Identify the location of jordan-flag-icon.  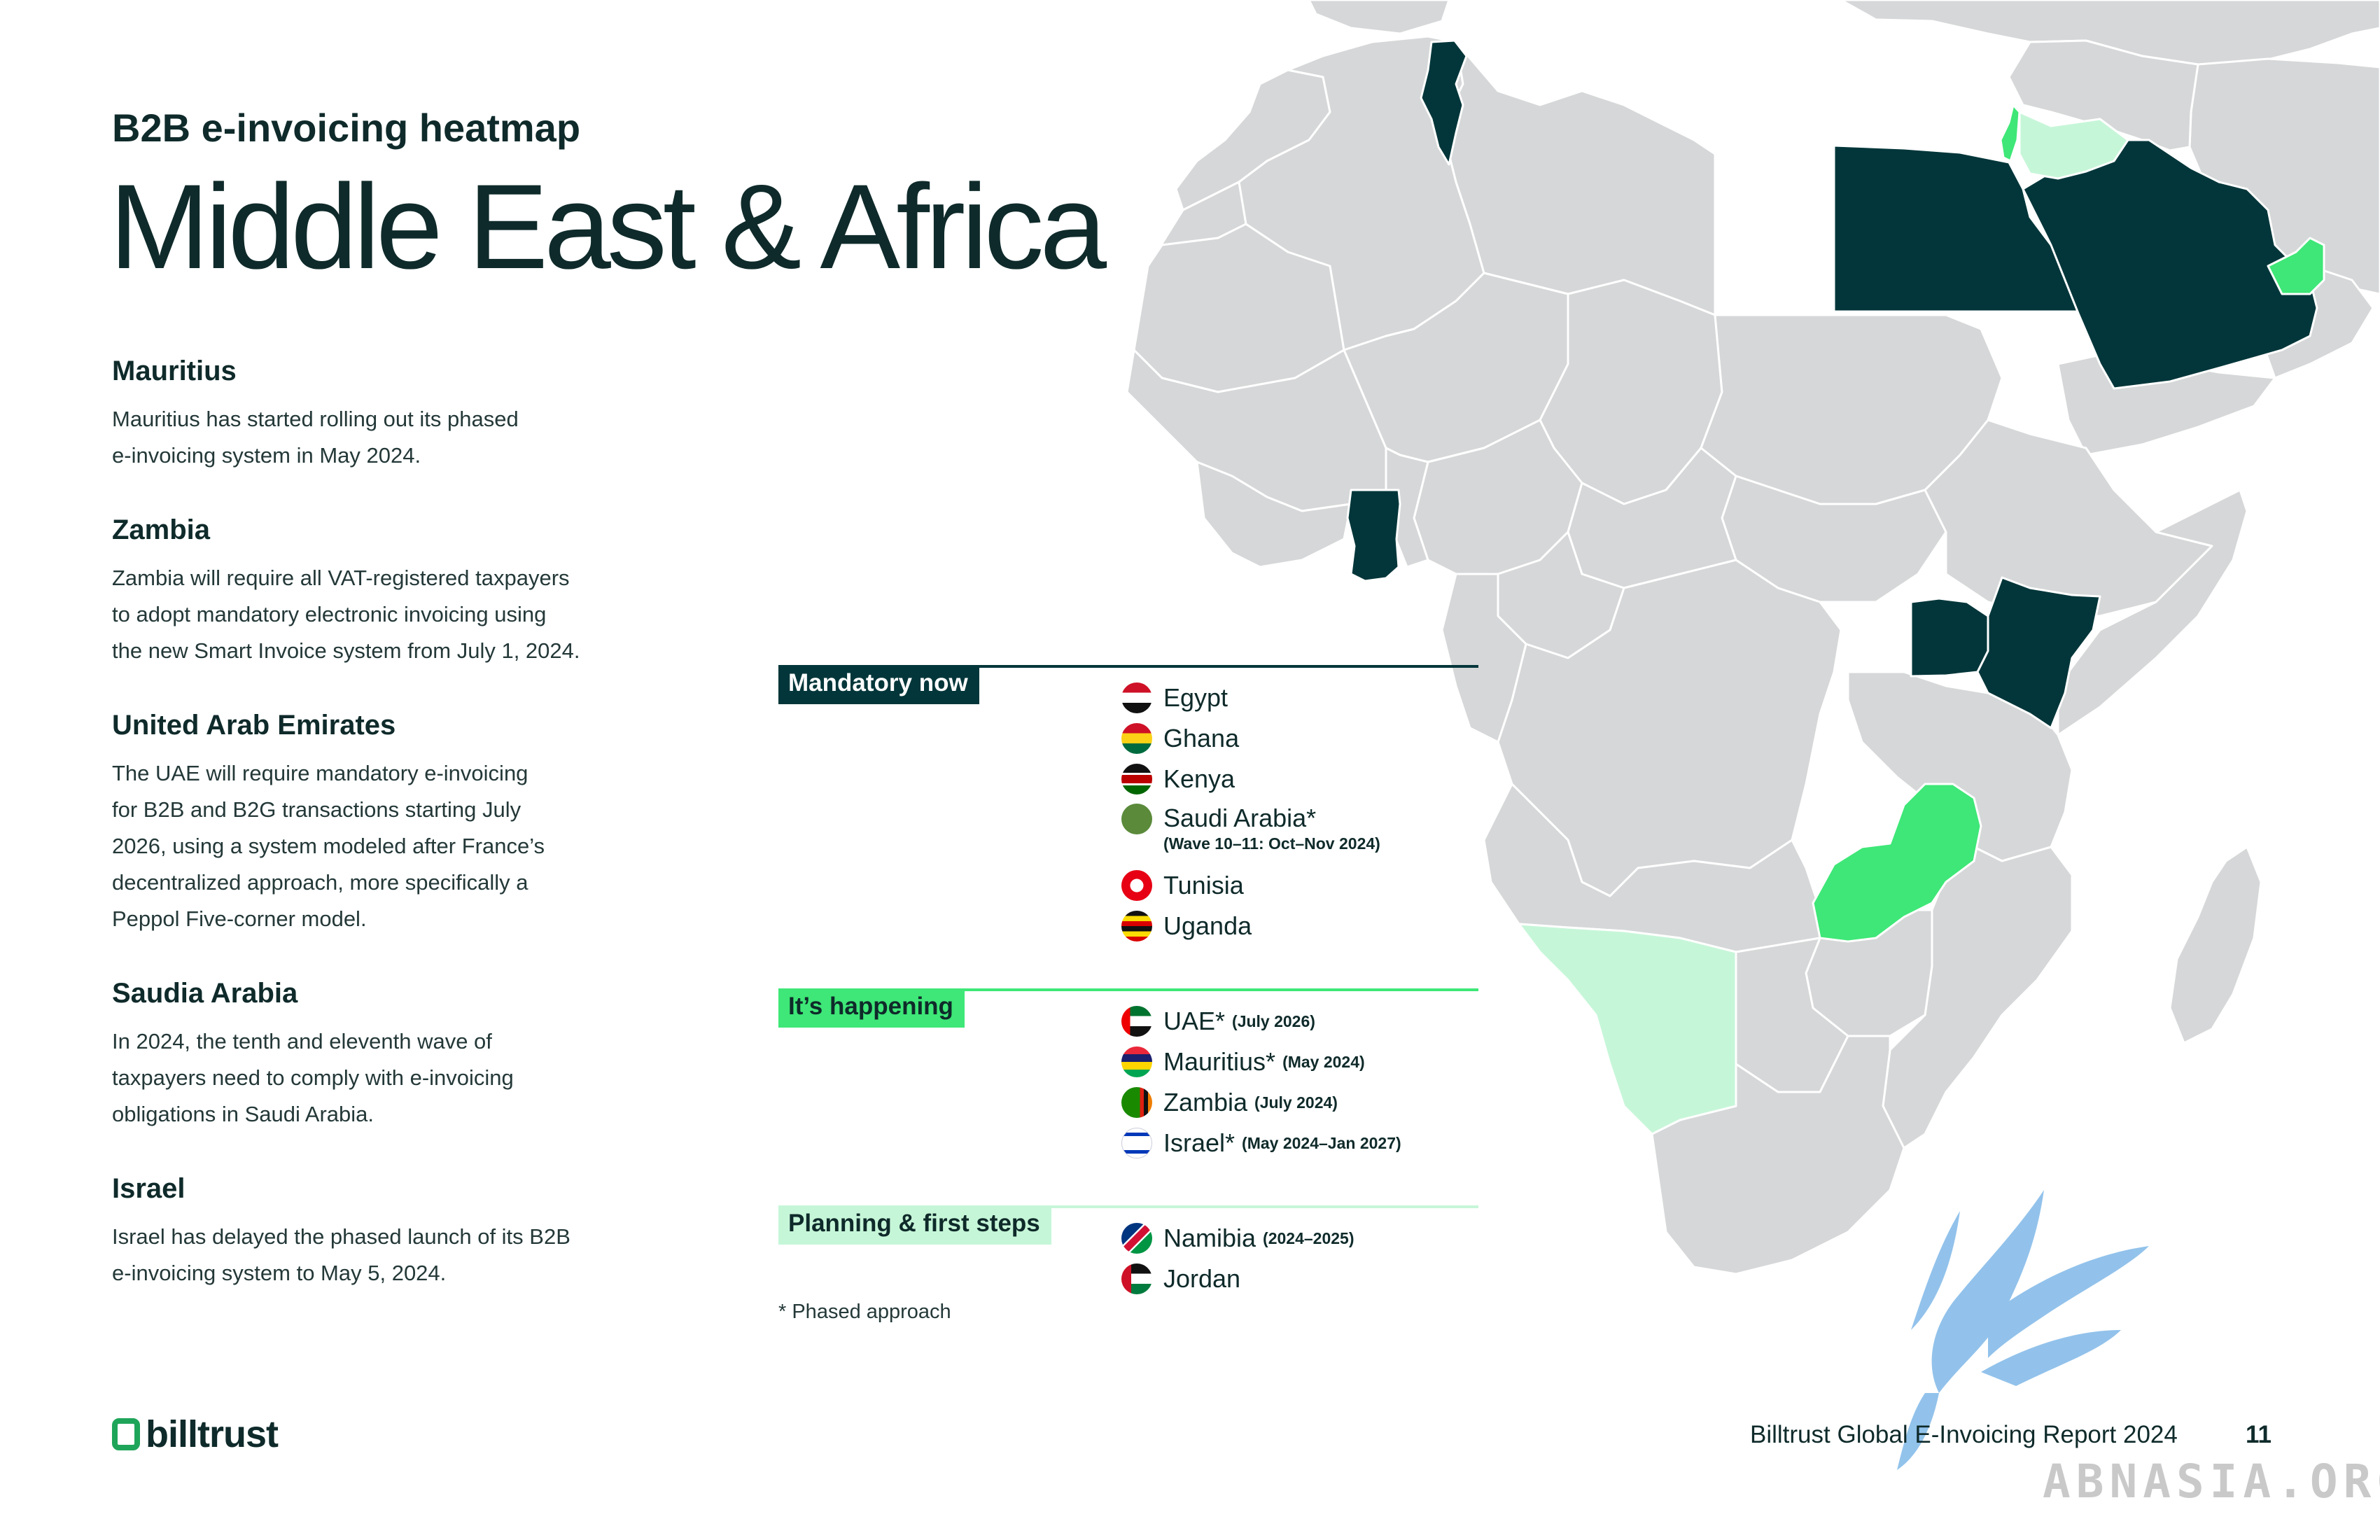
(1136, 1279).